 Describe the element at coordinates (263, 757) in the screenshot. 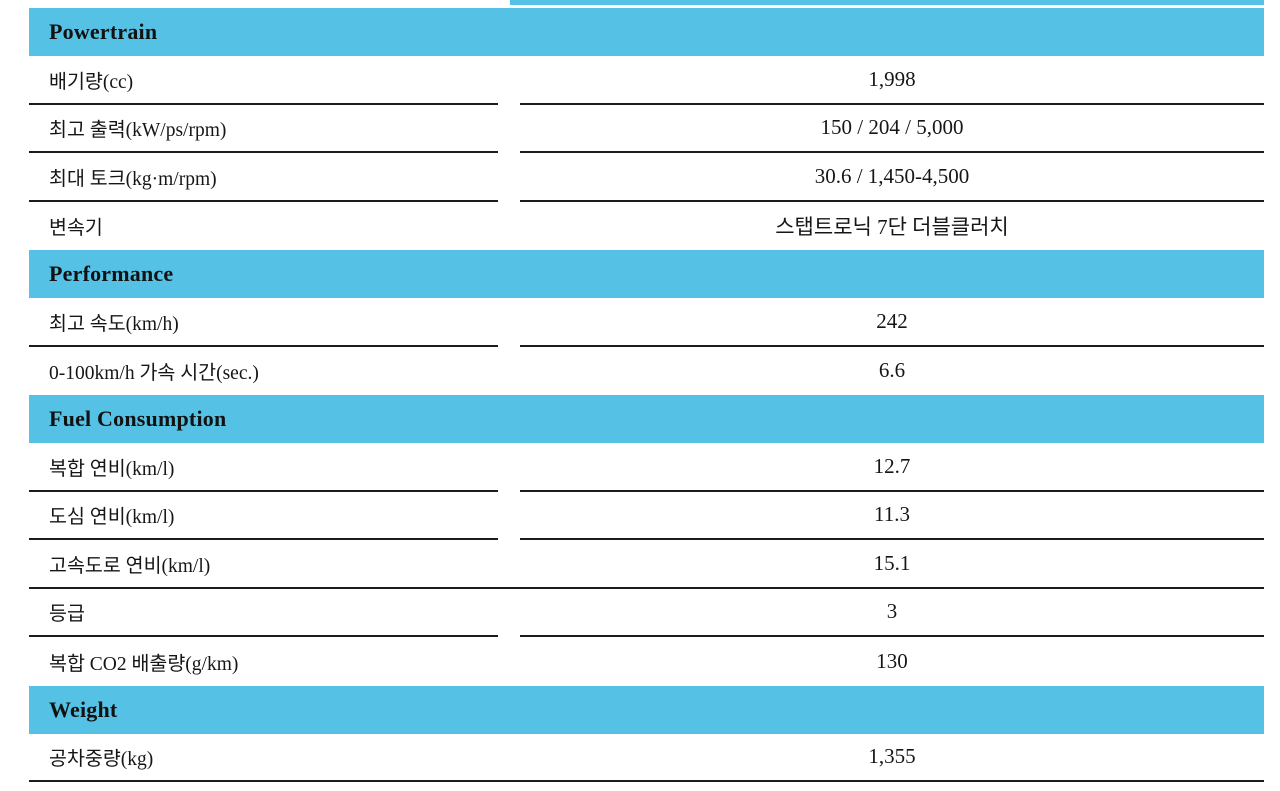

I see `spec-label-cell: 공차중량(kg)` at that location.